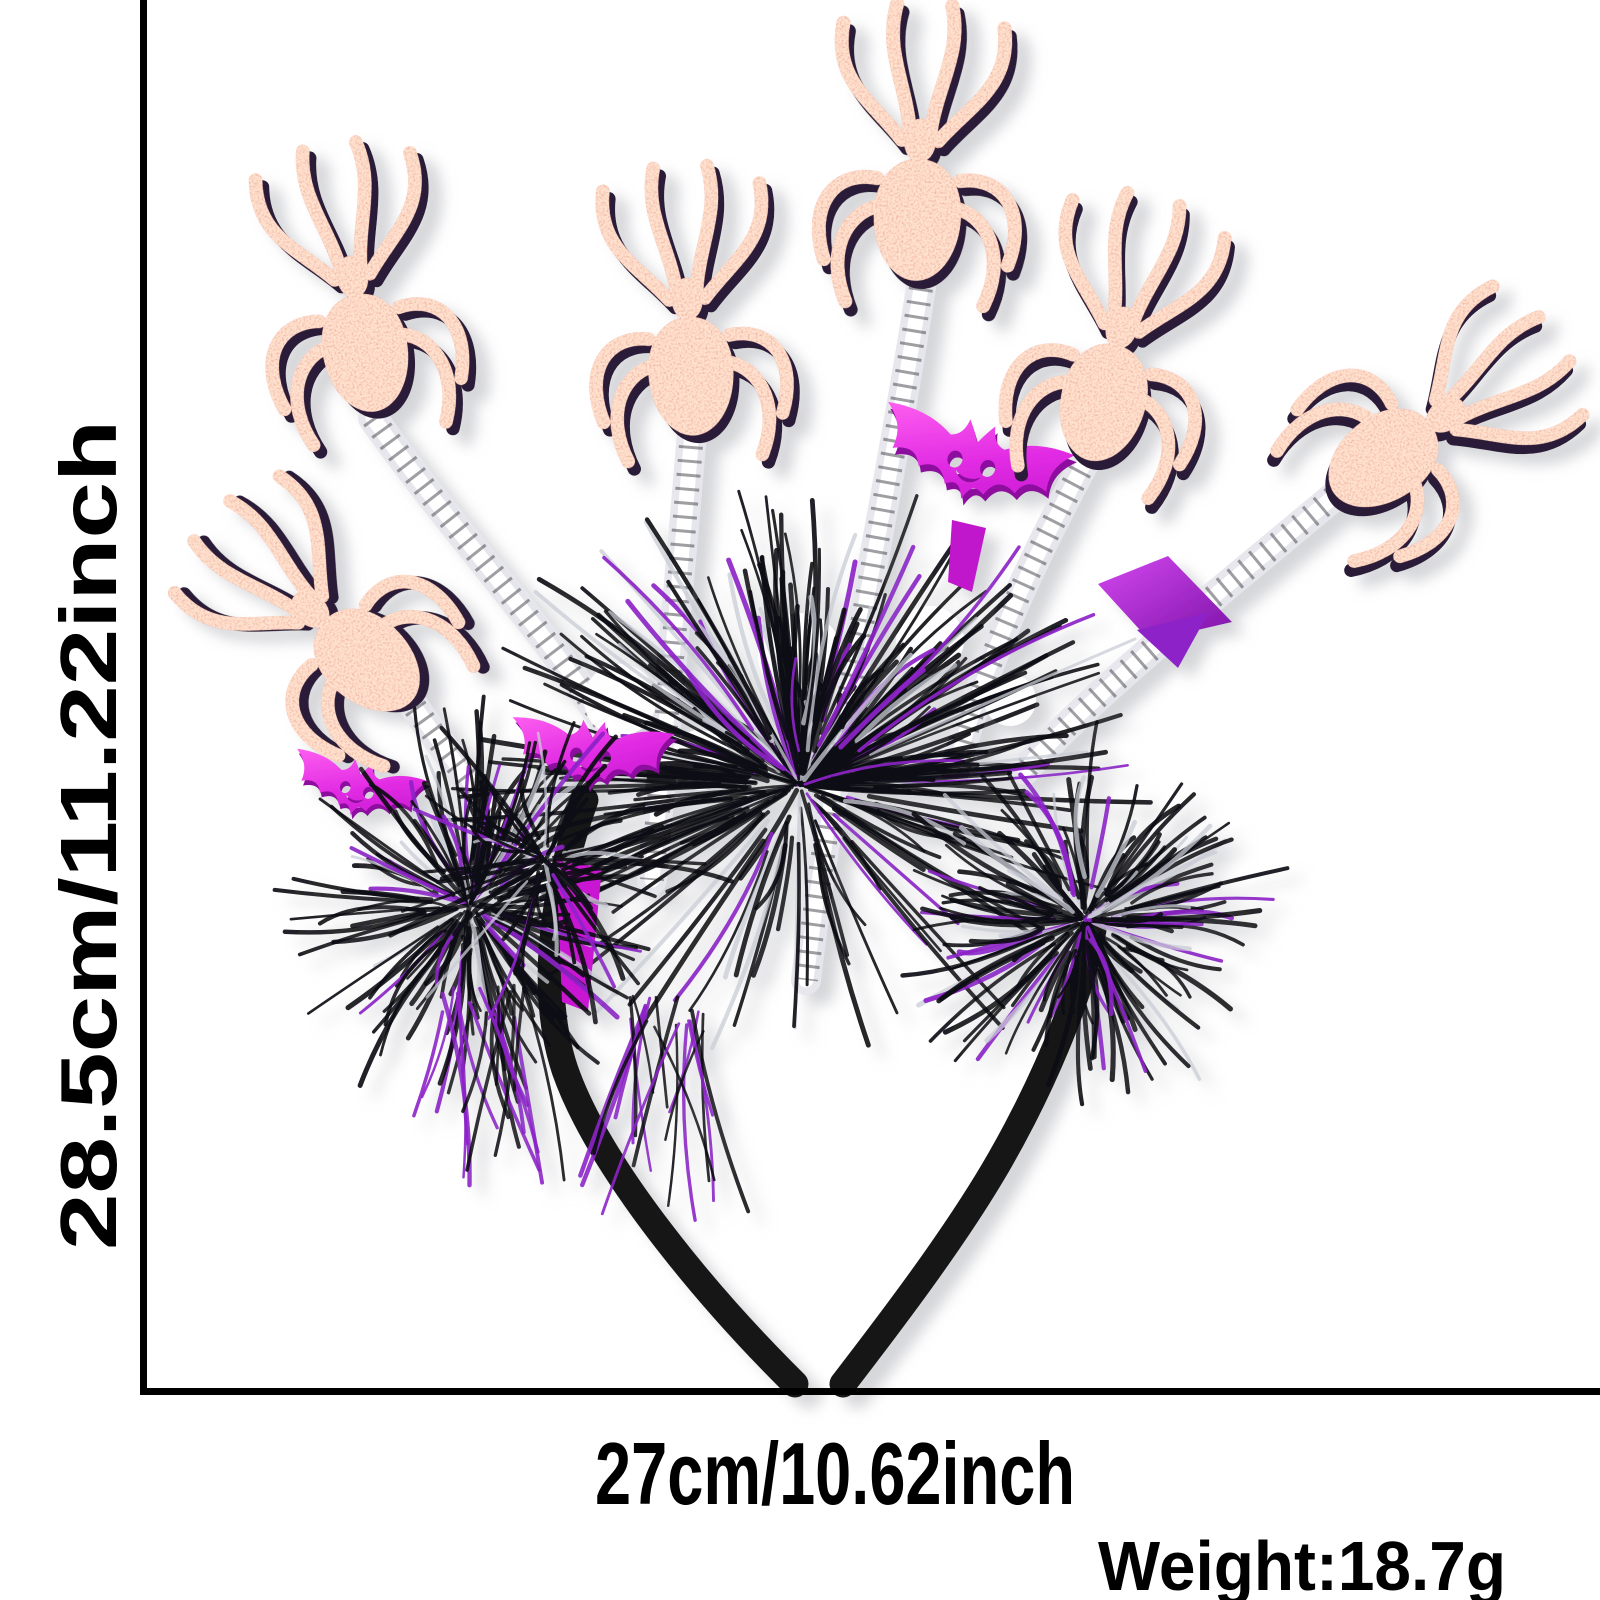  What do you see at coordinates (489, 1084) in the screenshot?
I see `hanging-tinsel-left` at bounding box center [489, 1084].